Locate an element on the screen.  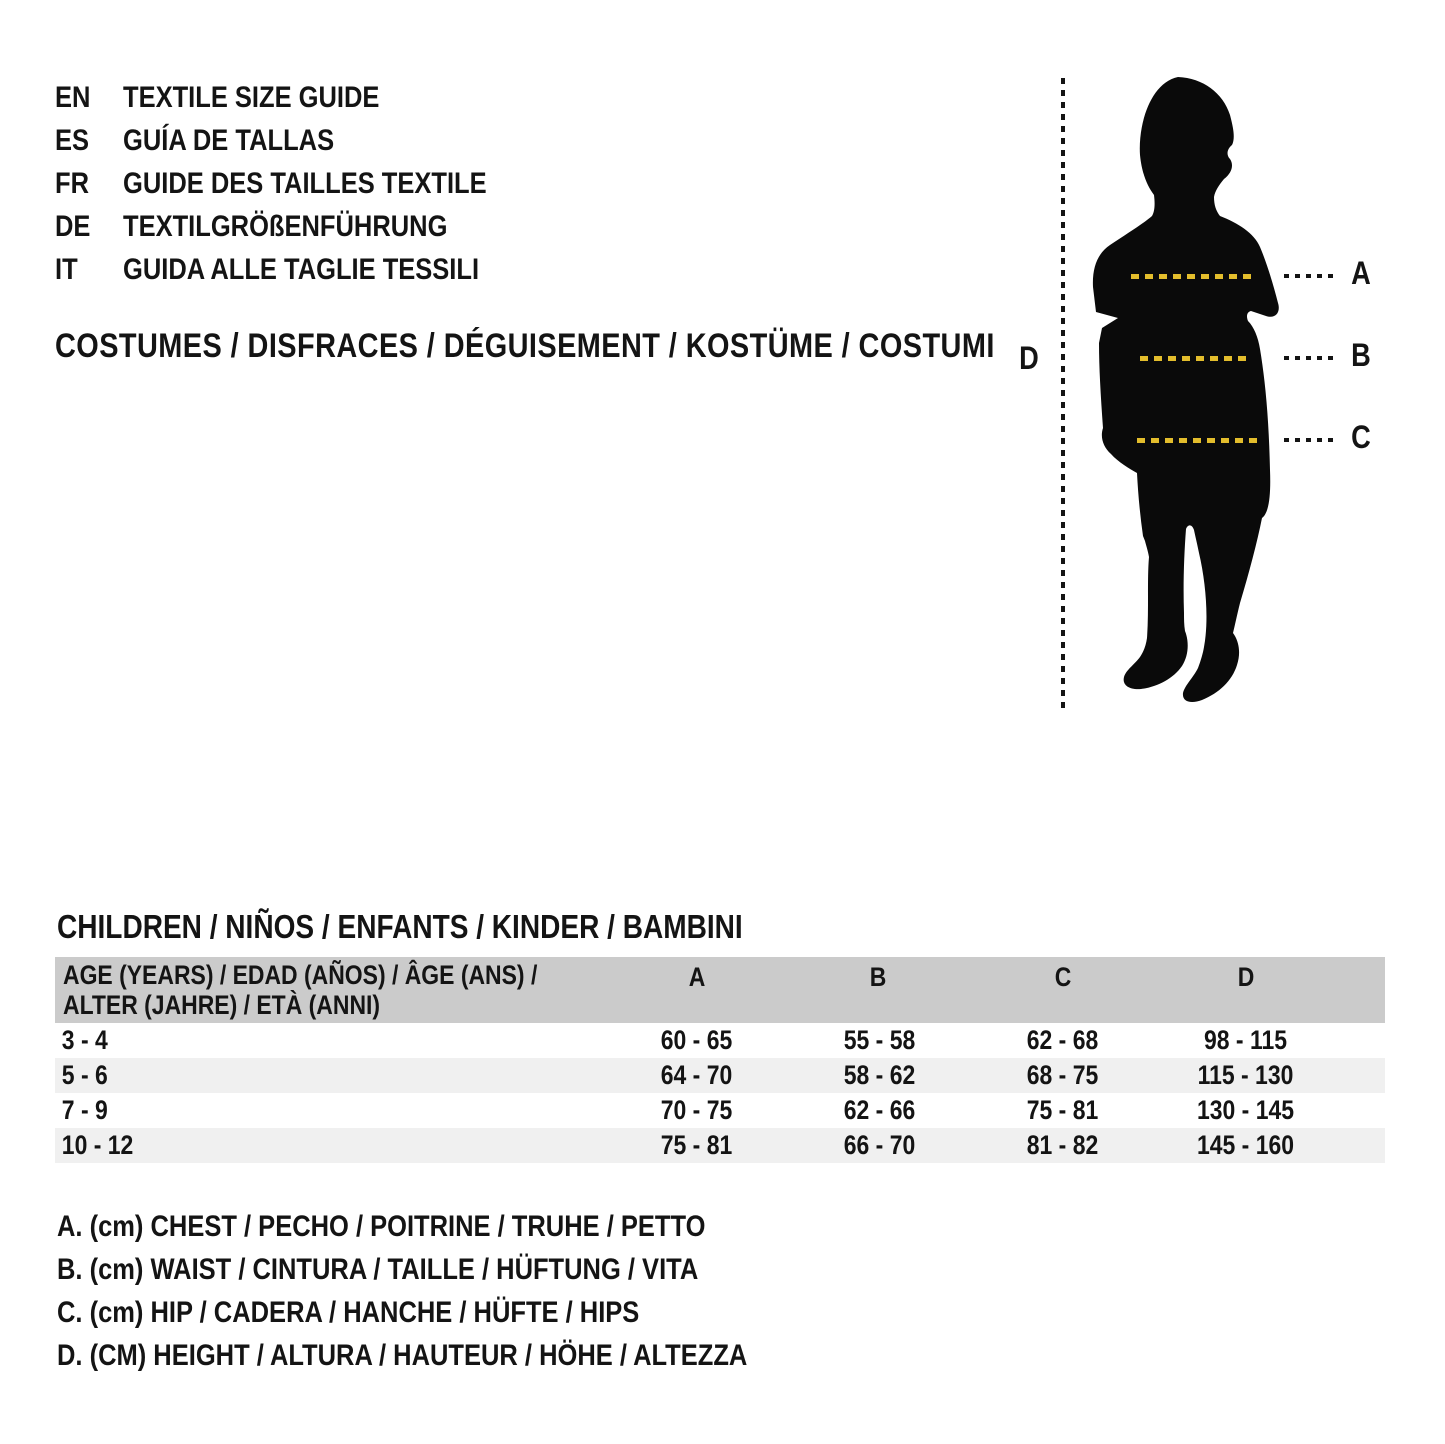
measure-label-c: C is located at coordinates (1361, 437).